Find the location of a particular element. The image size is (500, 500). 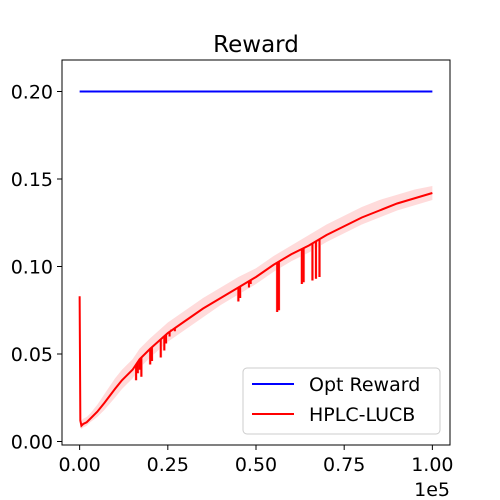

y-tick-label: 0.15 is located at coordinates (32, 180).